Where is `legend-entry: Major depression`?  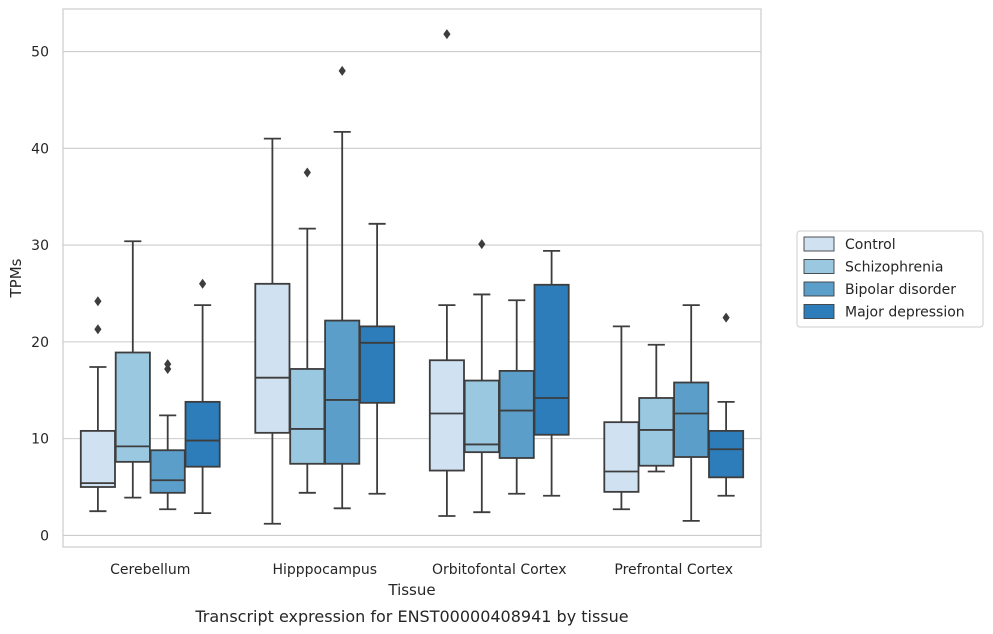 legend-entry: Major depression is located at coordinates (884, 312).